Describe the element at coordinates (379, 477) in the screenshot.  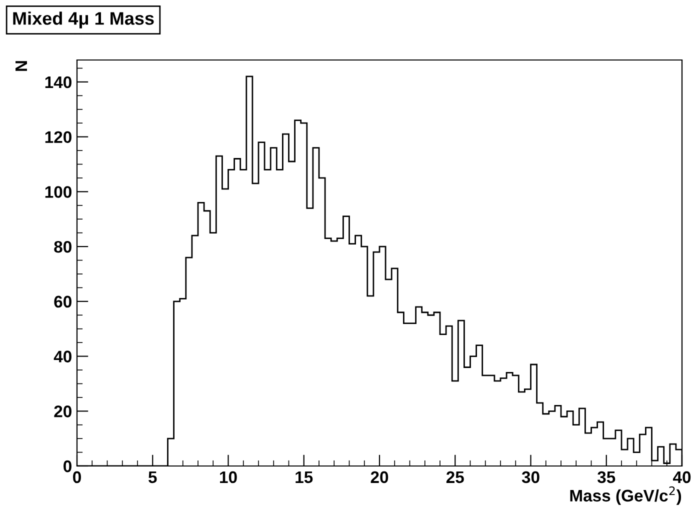
I see `x-tick-label: 20` at that location.